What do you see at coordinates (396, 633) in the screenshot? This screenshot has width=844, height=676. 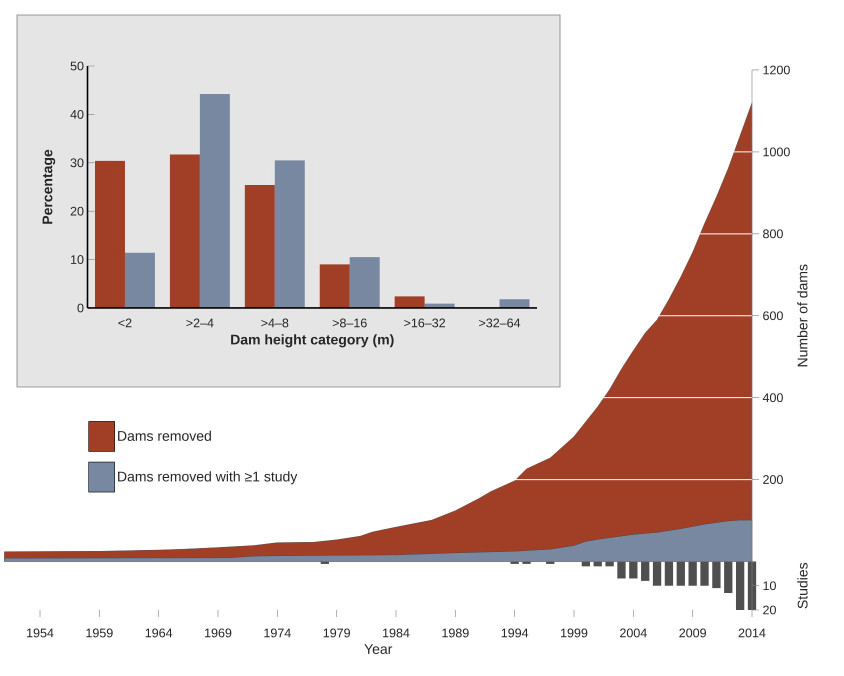 I see `x-tick-label: 1984` at bounding box center [396, 633].